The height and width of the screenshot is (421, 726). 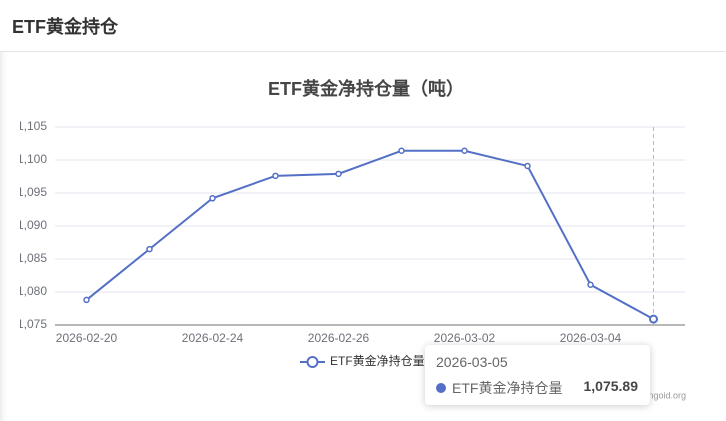 I want to click on x-tick-label: 2026-03-02, so click(x=465, y=338).